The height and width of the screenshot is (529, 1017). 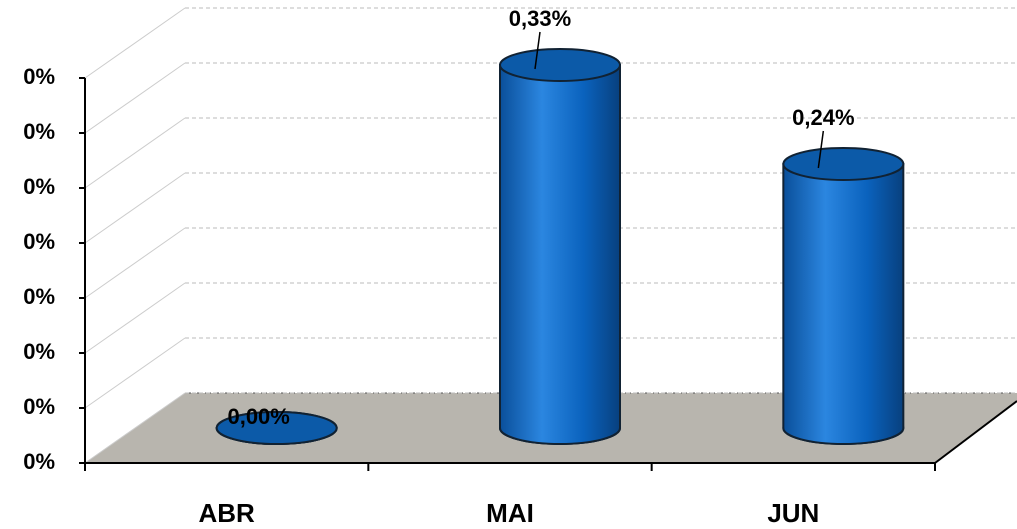 What do you see at coordinates (540, 18) in the screenshot?
I see `value-label: 0,33%` at bounding box center [540, 18].